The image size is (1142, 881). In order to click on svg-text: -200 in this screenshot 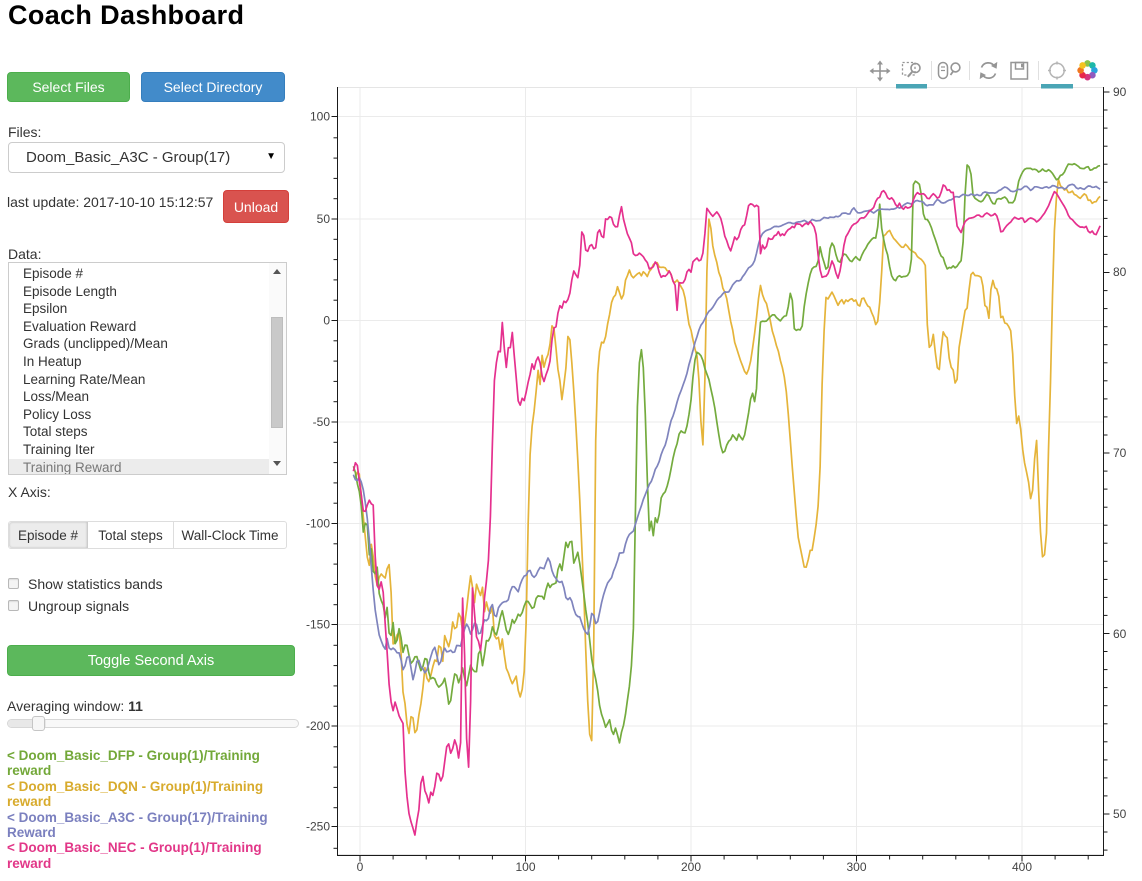, I will do `click(318, 726)`.